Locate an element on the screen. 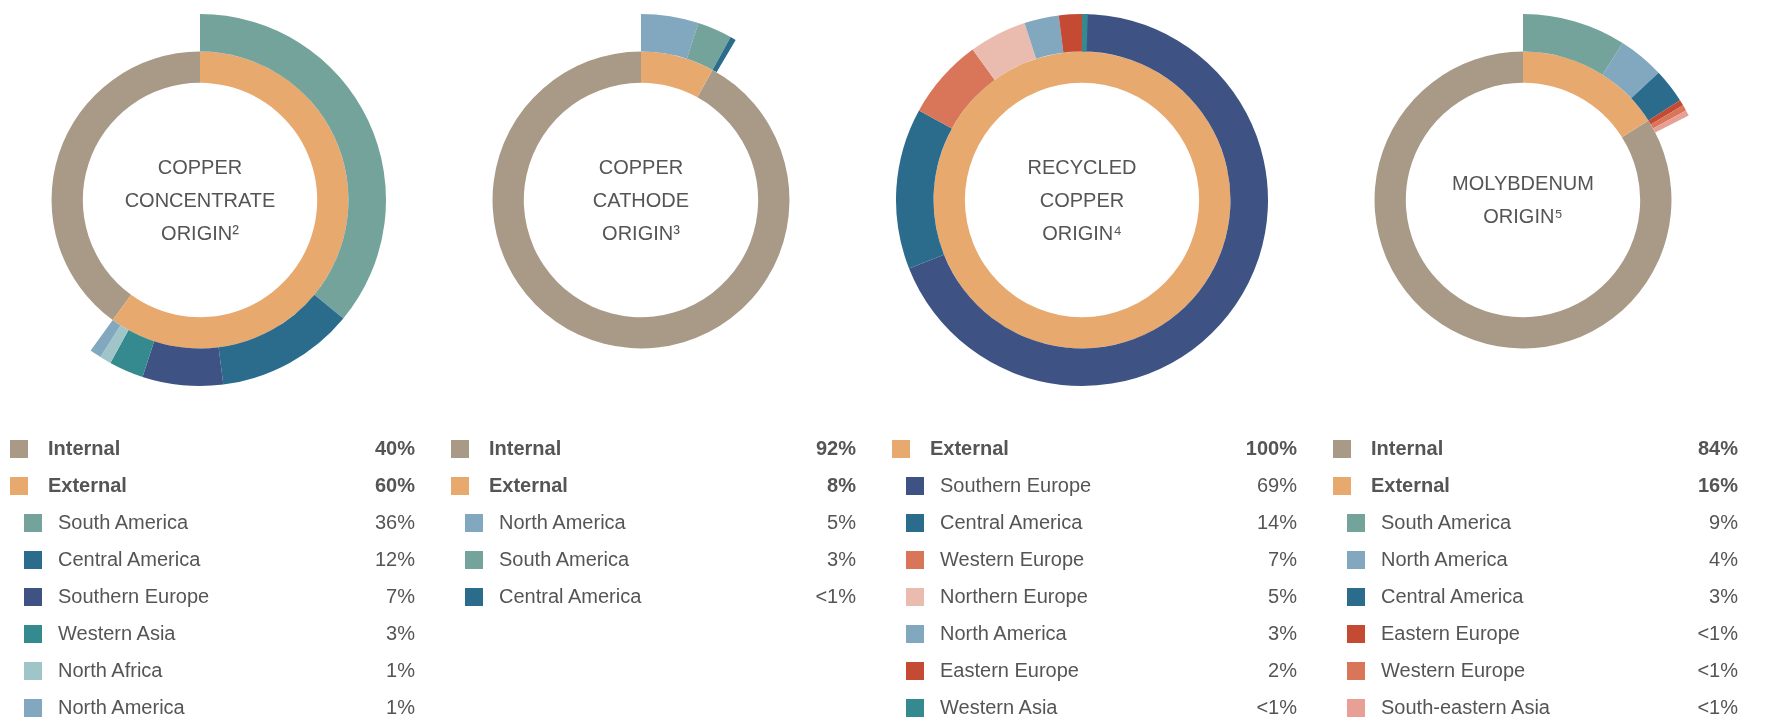  text: COPPER CATHODE ORIGIN³ is located at coordinates (641, 200).